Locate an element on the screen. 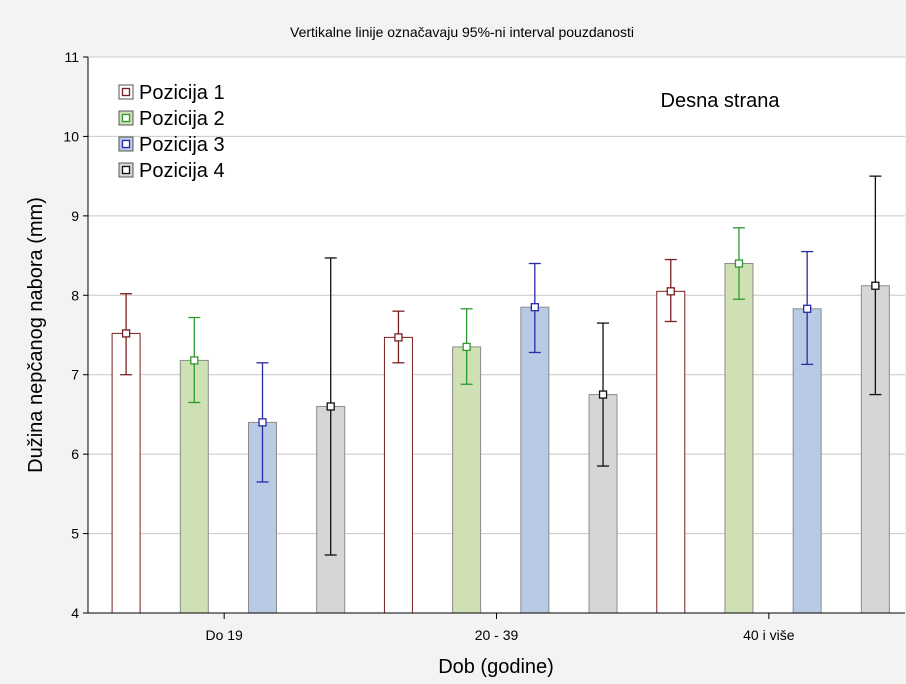 The image size is (906, 684). legend-label: Pozicija 2 is located at coordinates (182, 119).